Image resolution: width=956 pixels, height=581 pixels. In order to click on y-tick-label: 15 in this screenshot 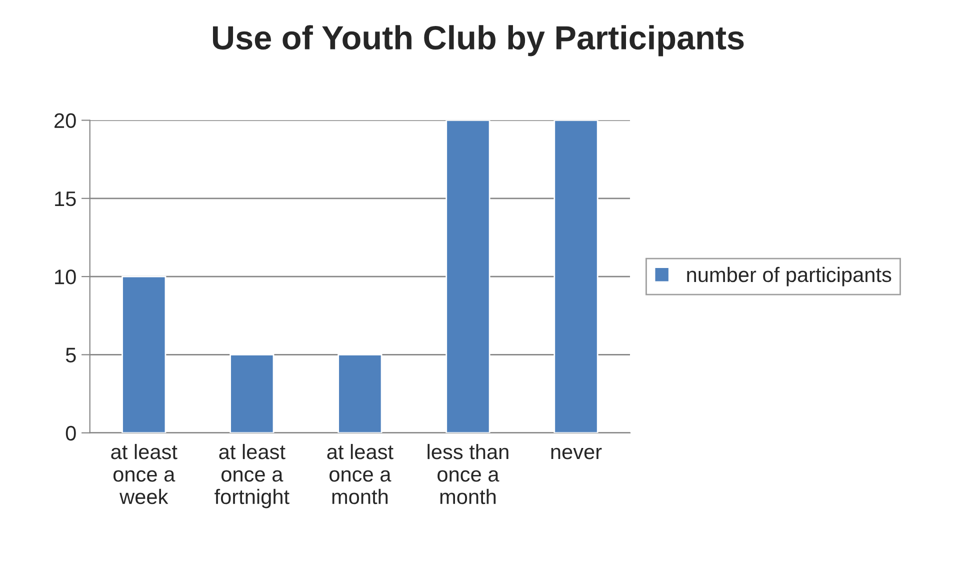, I will do `click(65, 199)`.